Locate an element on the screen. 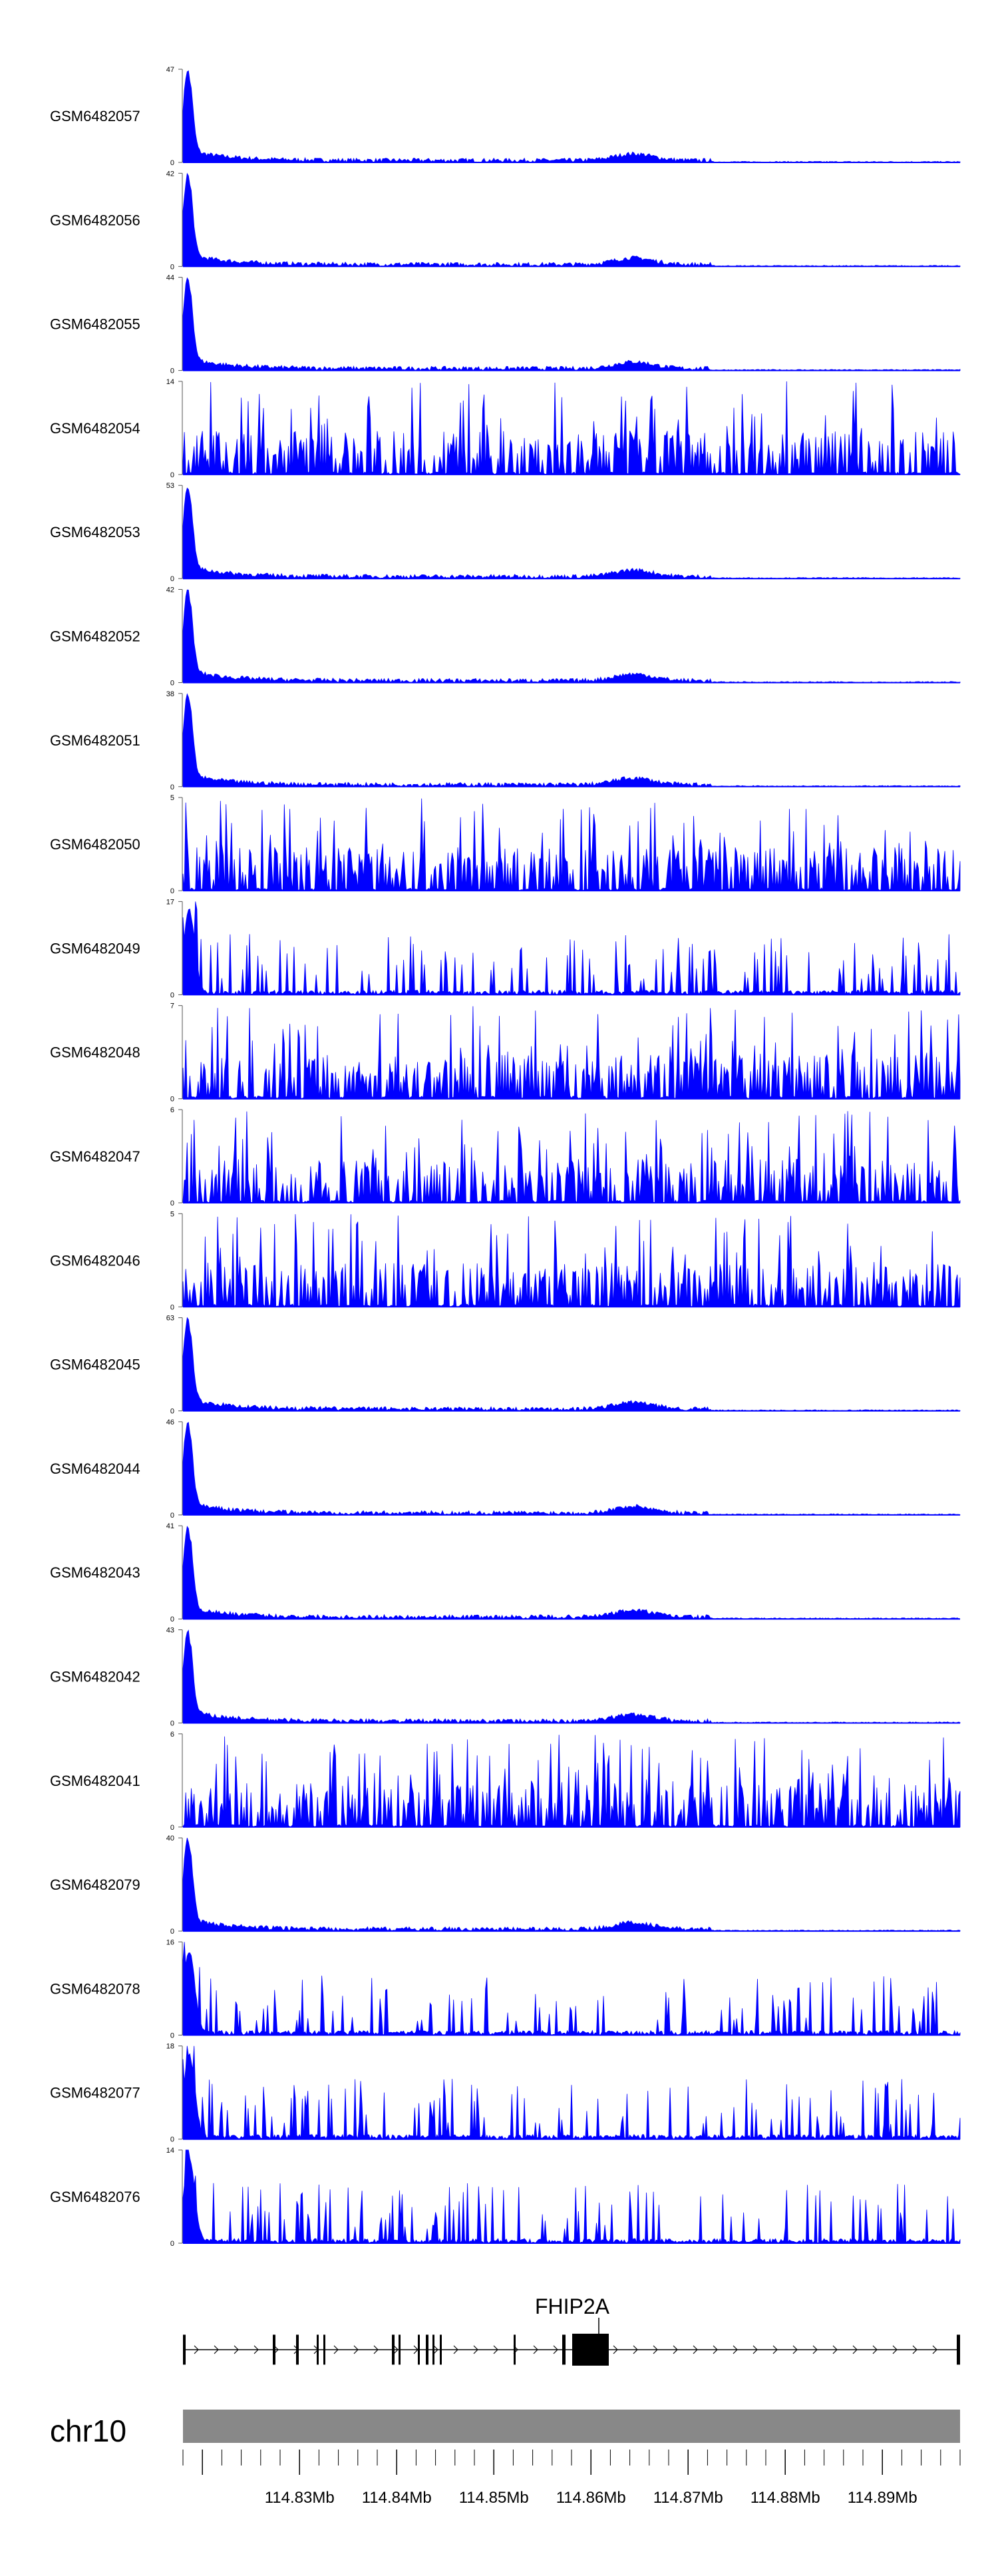 The image size is (998, 2576). track-label: GSM6482078 is located at coordinates (95, 1988).